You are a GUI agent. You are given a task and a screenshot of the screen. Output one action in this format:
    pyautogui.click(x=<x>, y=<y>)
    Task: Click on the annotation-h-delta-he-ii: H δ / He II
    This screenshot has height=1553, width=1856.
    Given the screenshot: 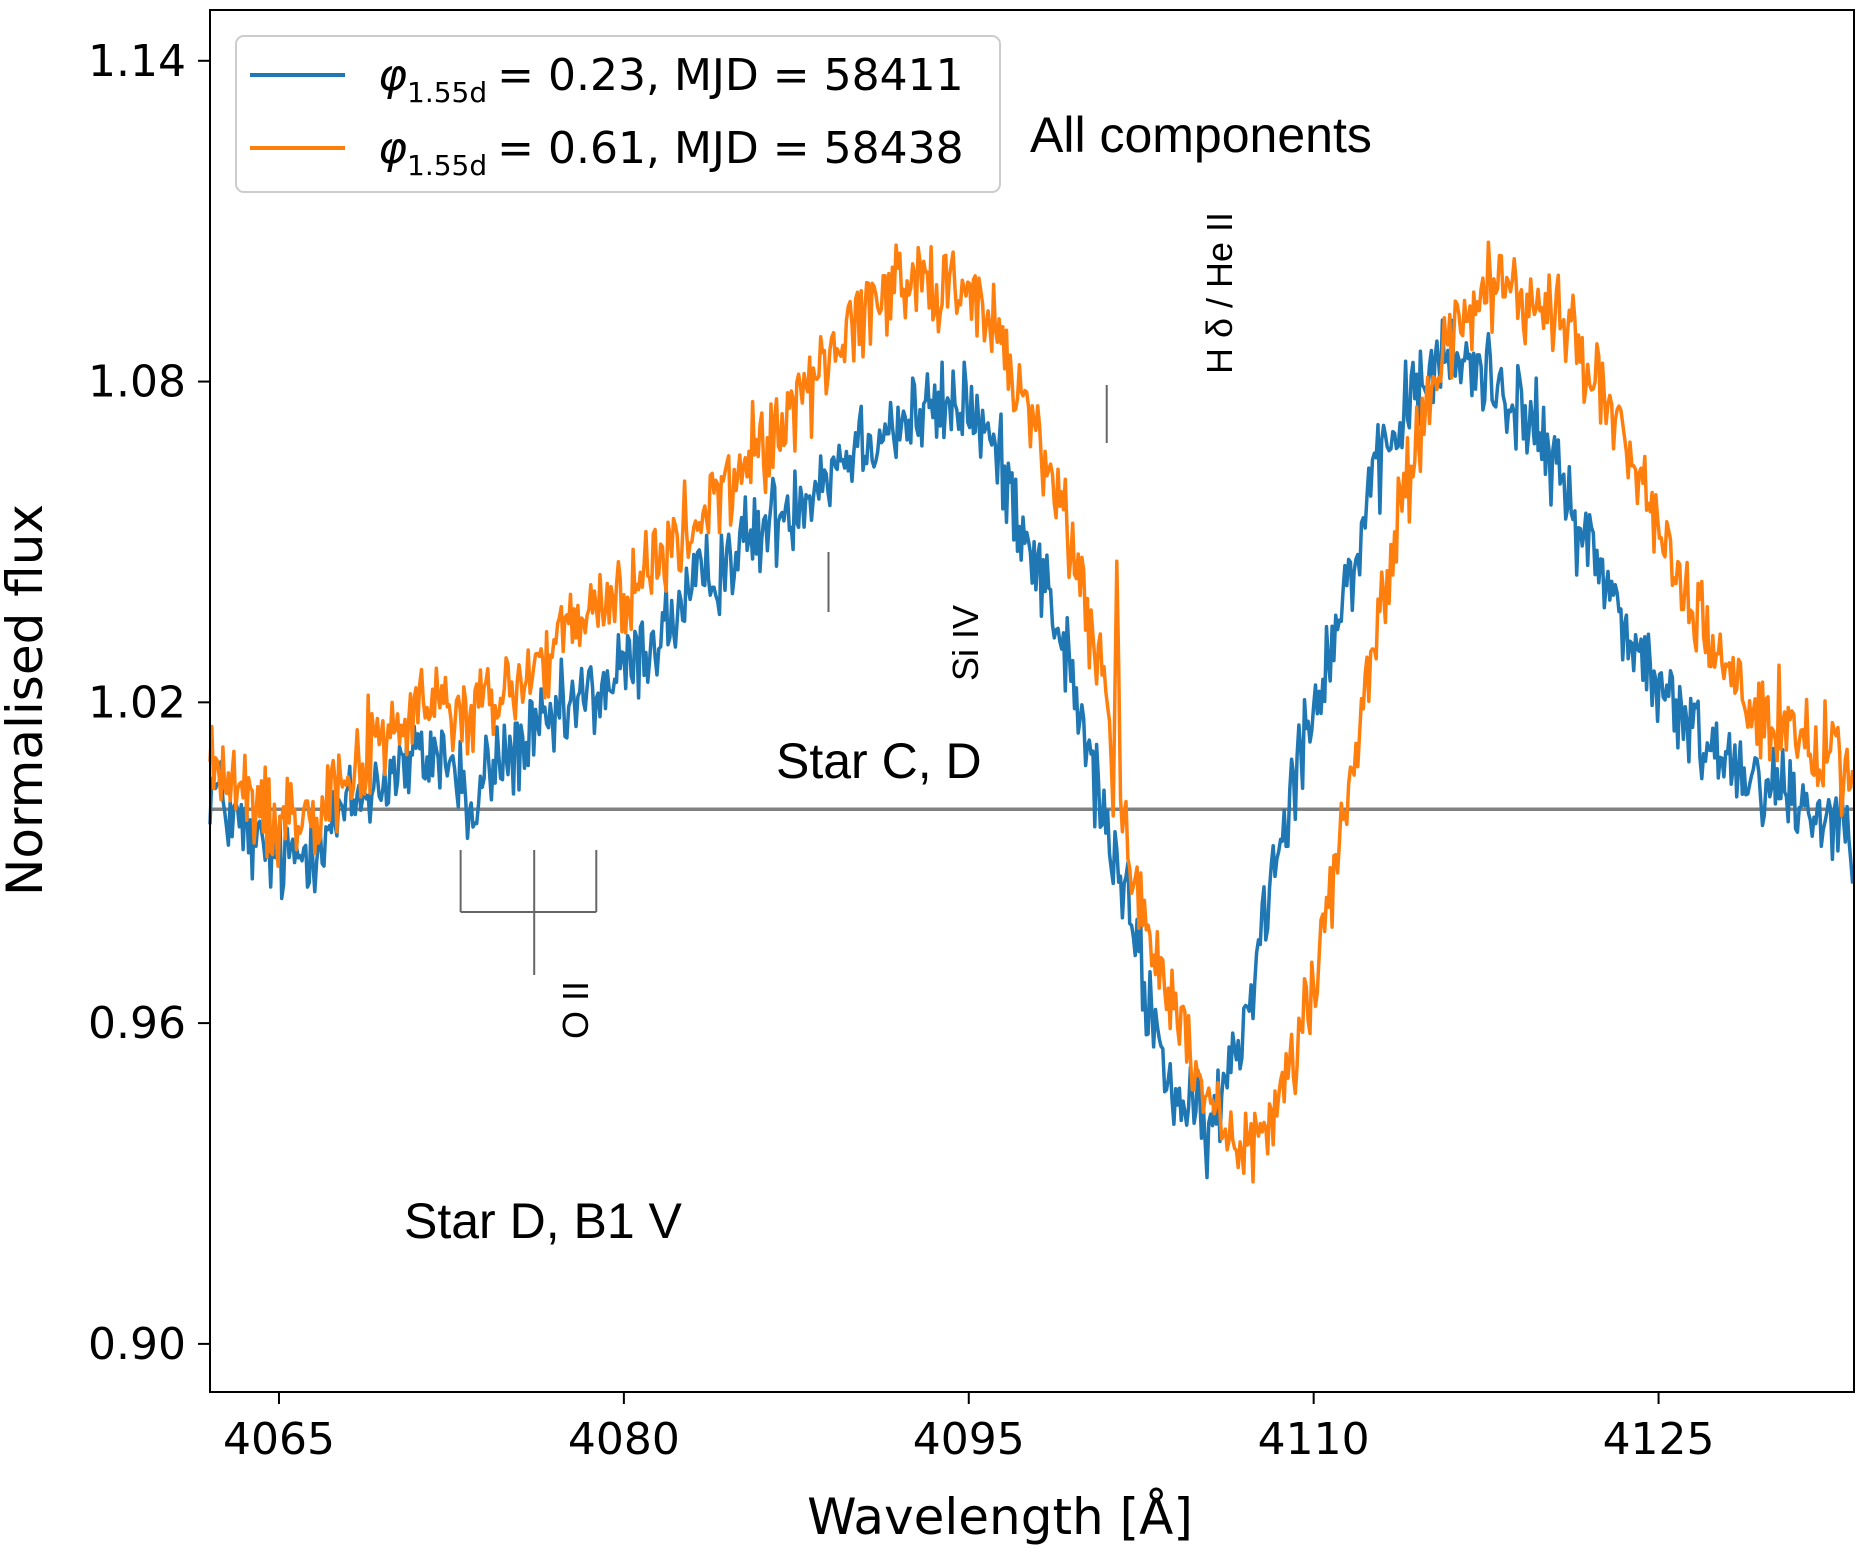 What is the action you would take?
    pyautogui.click(x=1219, y=293)
    